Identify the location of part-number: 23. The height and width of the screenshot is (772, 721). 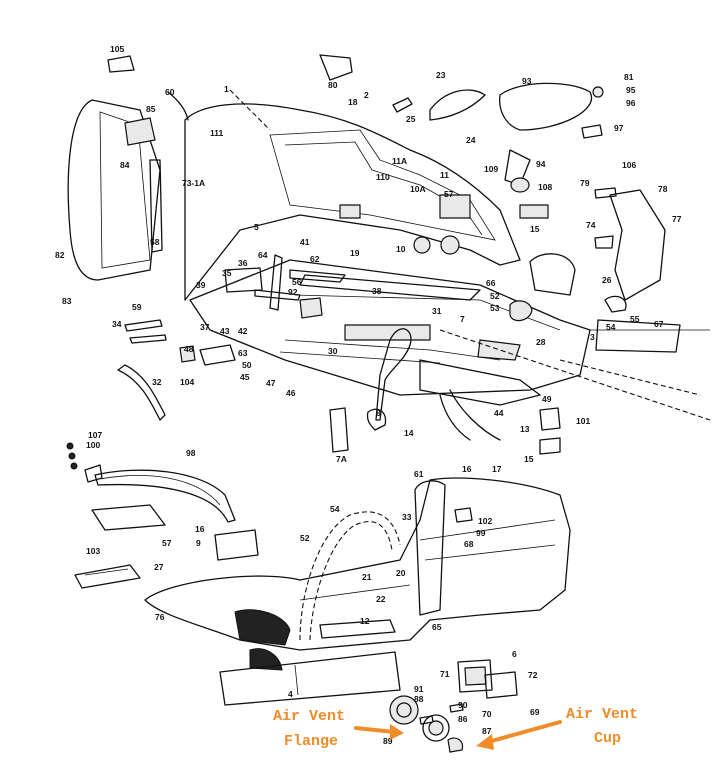
(441, 75).